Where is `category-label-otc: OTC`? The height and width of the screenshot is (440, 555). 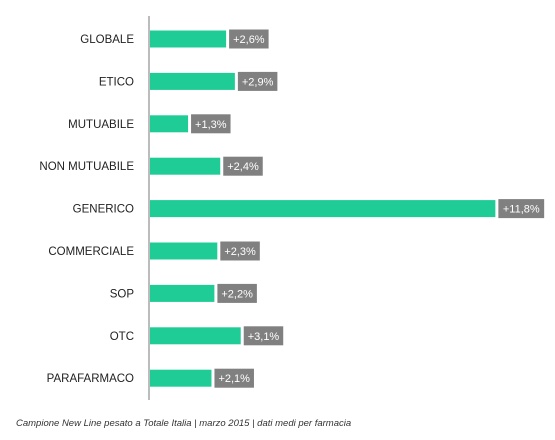
category-label-otc: OTC is located at coordinates (122, 337).